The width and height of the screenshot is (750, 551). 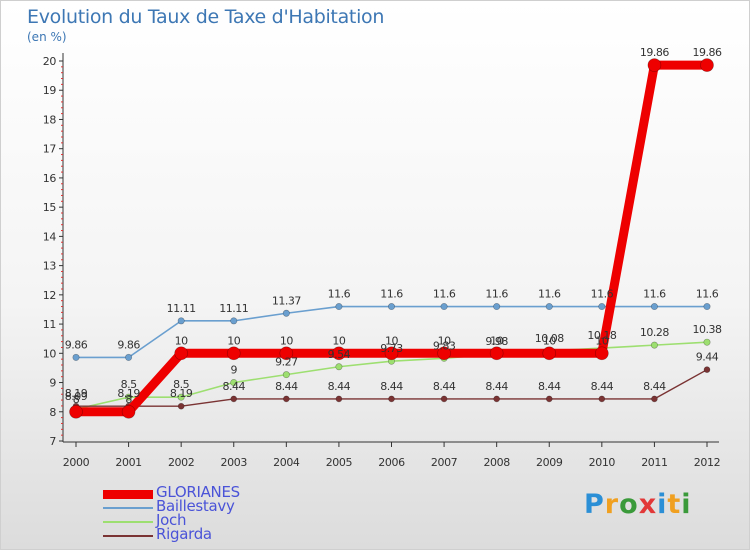 What do you see at coordinates (286, 462) in the screenshot?
I see `x-tick-label: 2004` at bounding box center [286, 462].